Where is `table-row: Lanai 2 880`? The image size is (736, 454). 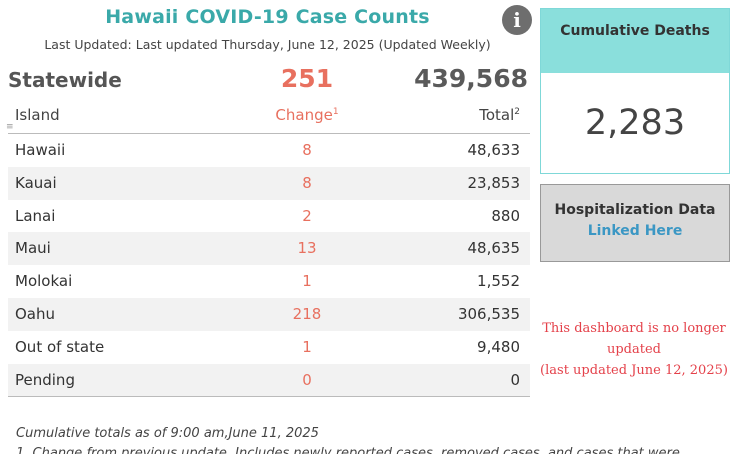
table-row: Lanai 2 880 is located at coordinates (269, 216).